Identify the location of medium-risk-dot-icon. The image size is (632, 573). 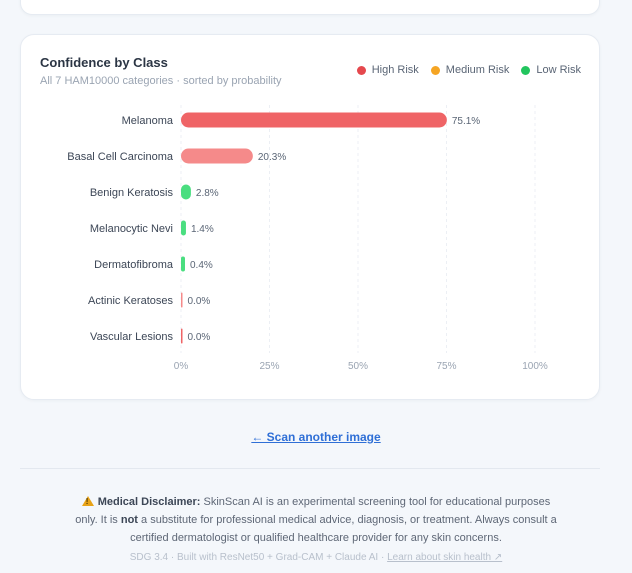
(435, 70).